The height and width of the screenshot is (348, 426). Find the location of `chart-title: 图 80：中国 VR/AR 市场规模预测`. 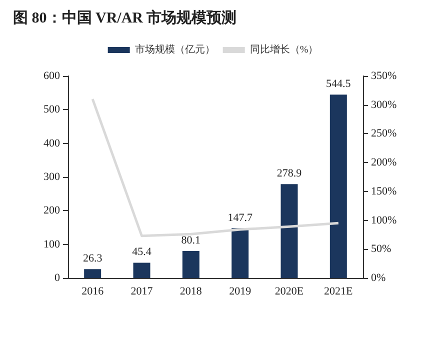

chart-title: 图 80：中国 VR/AR 市场规模预测 is located at coordinates (125, 17).